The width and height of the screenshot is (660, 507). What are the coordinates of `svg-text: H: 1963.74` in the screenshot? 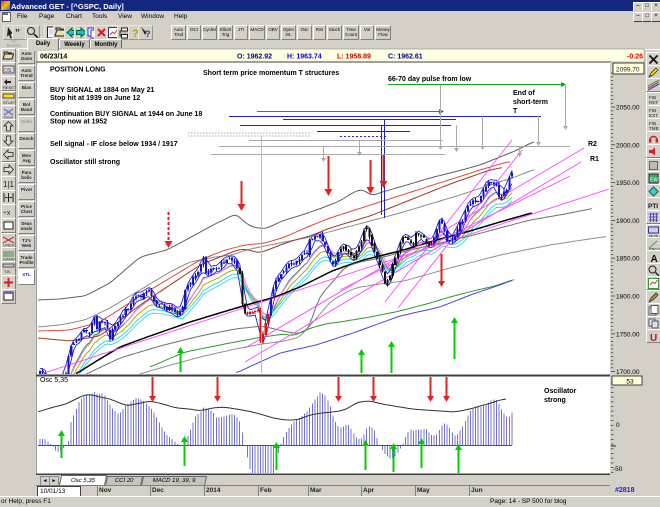 It's located at (304, 57).